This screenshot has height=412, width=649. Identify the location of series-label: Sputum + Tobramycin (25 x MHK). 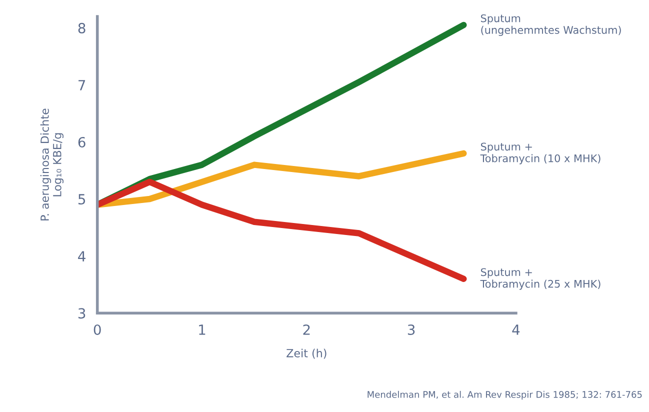
(540, 279).